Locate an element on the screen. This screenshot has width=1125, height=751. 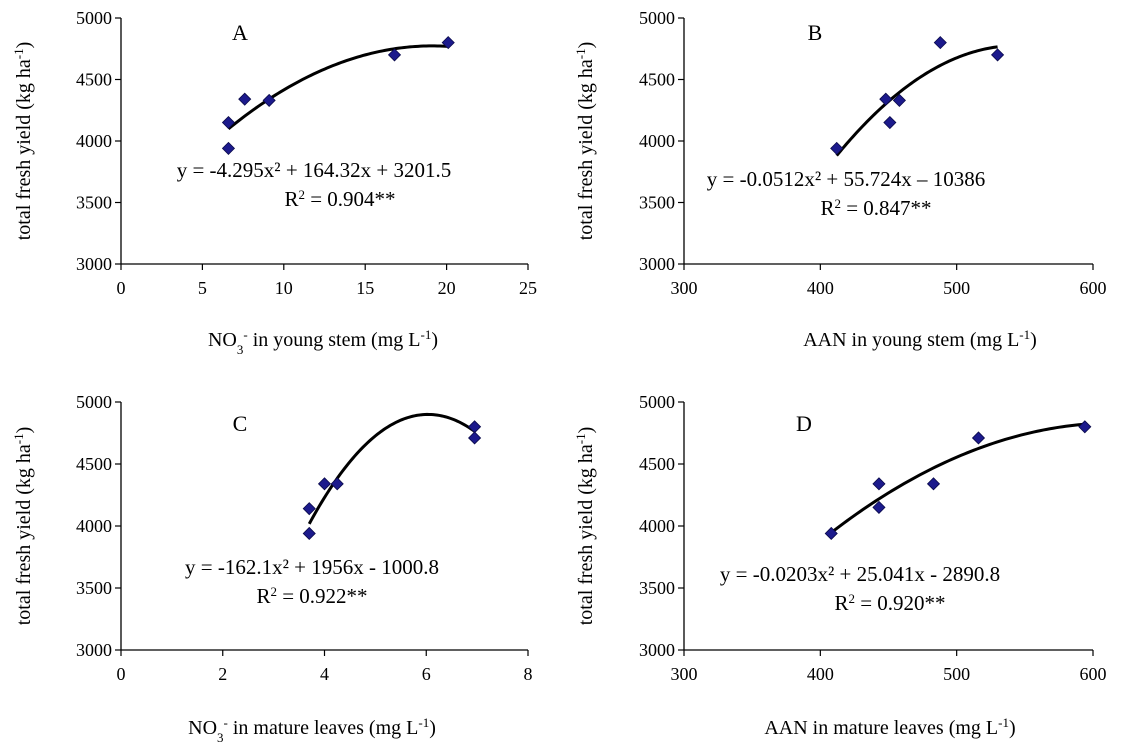
panel-b-r-squared: R2 = 0.847** is located at coordinates (875, 208).